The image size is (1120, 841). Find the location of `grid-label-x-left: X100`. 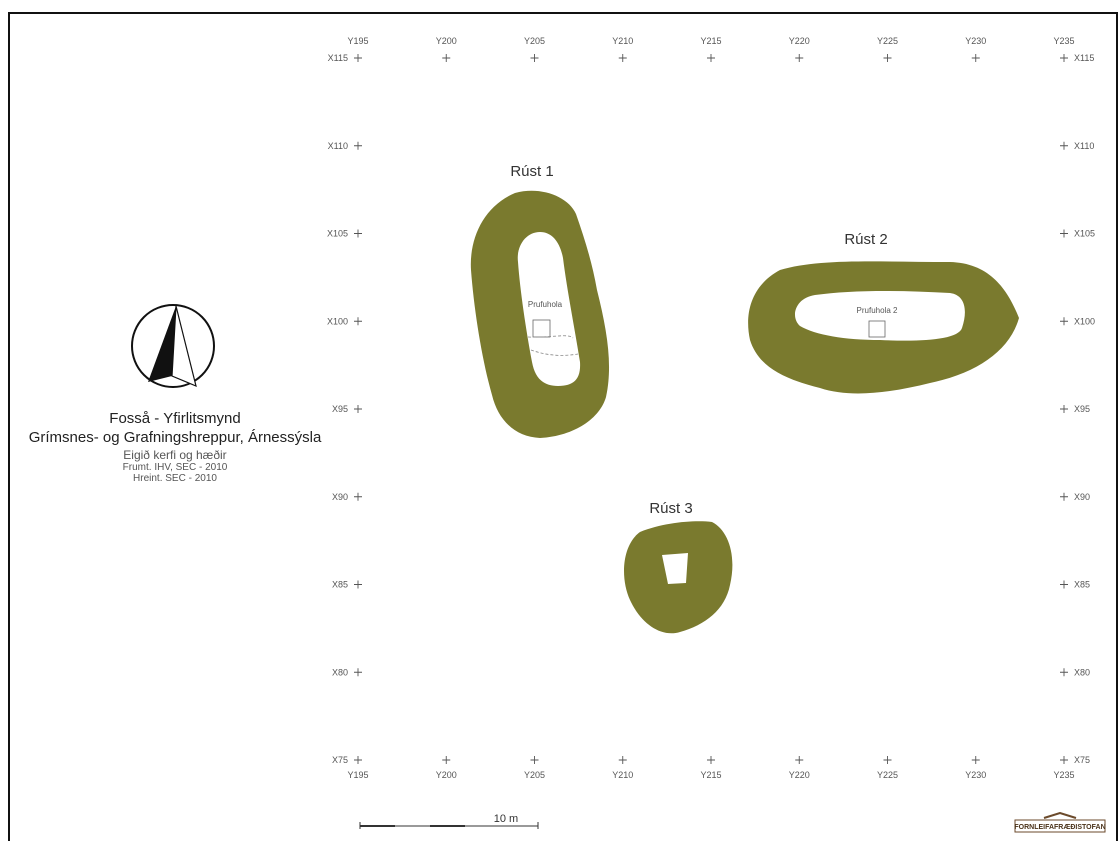

grid-label-x-left: X100 is located at coordinates (337, 321).